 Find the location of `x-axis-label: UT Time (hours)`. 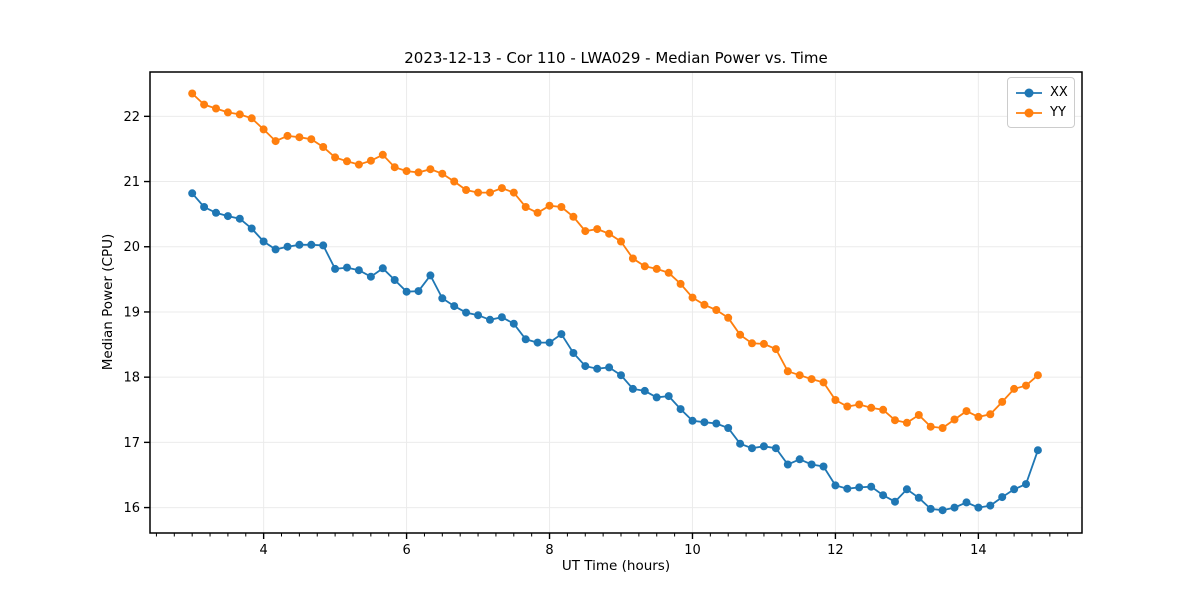

x-axis-label: UT Time (hours) is located at coordinates (616, 566).